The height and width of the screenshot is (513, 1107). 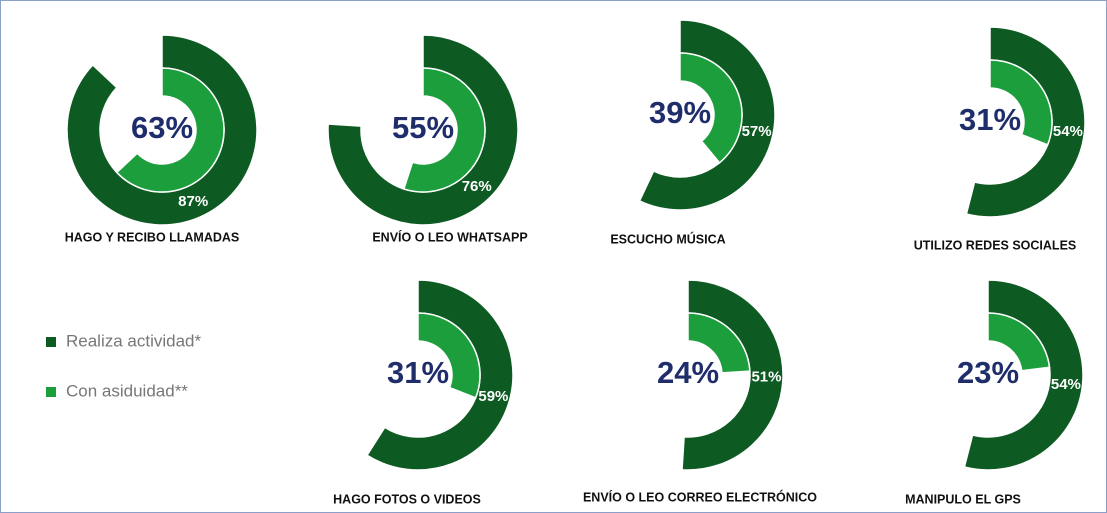 What do you see at coordinates (134, 340) in the screenshot?
I see `legend-label: Realiza actividad*` at bounding box center [134, 340].